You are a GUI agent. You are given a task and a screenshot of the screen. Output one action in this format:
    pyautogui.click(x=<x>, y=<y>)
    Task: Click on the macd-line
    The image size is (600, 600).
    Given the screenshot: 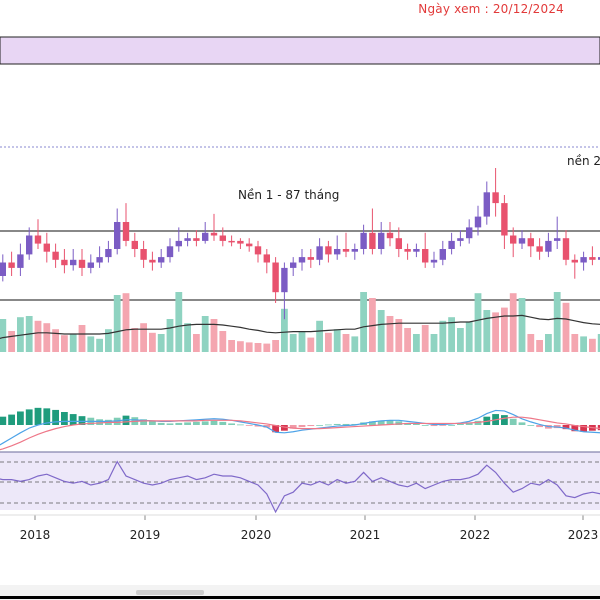 What is the action you would take?
    pyautogui.click(x=300, y=427)
    